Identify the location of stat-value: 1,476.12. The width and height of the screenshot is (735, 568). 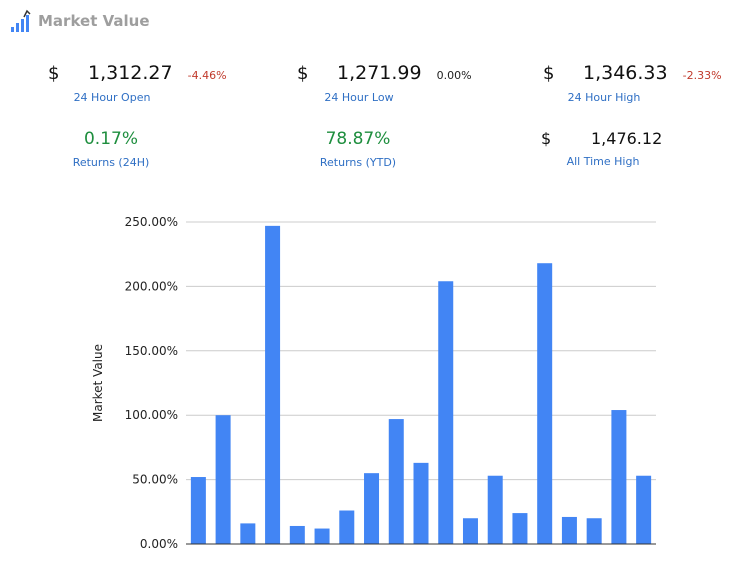
(627, 138).